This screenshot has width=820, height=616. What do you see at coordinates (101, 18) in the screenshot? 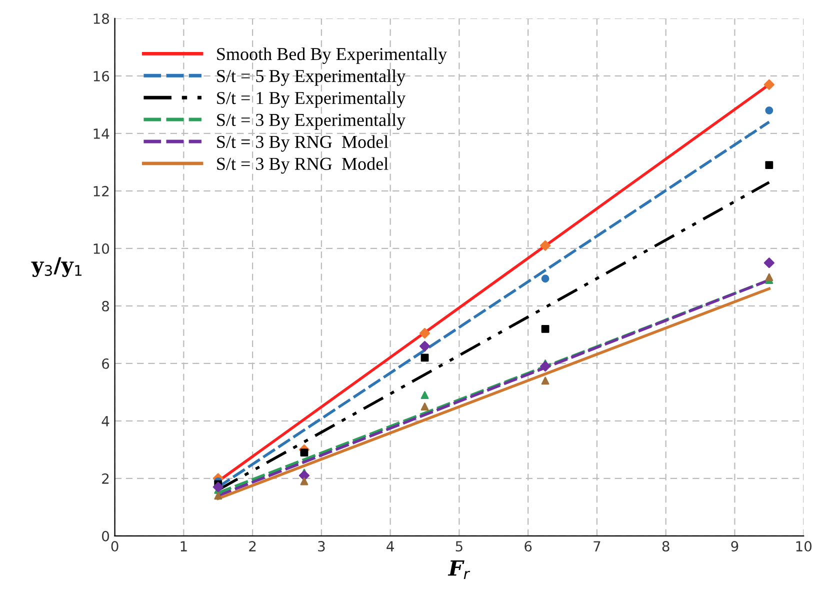
I see `y-tick-label: 18` at bounding box center [101, 18].